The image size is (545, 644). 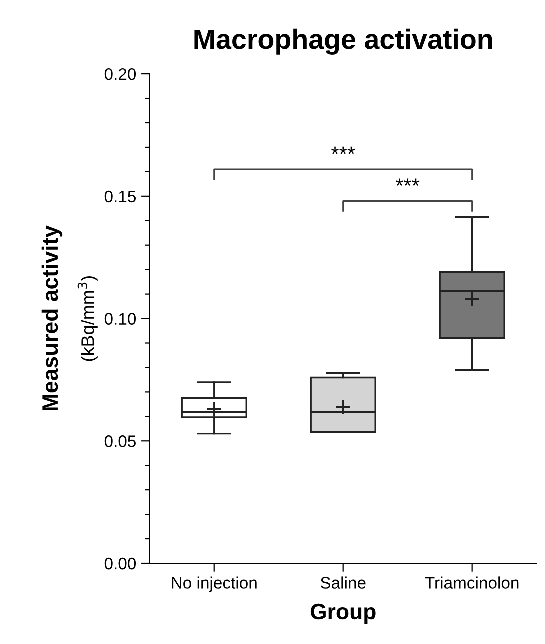 I want to click on y-tick-label: 0.15, so click(x=120, y=196).